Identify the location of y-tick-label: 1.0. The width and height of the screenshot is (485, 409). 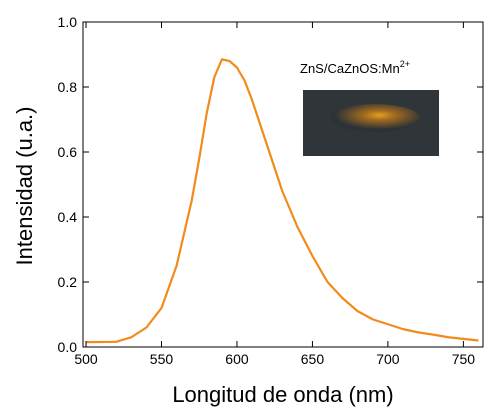
(68, 22).